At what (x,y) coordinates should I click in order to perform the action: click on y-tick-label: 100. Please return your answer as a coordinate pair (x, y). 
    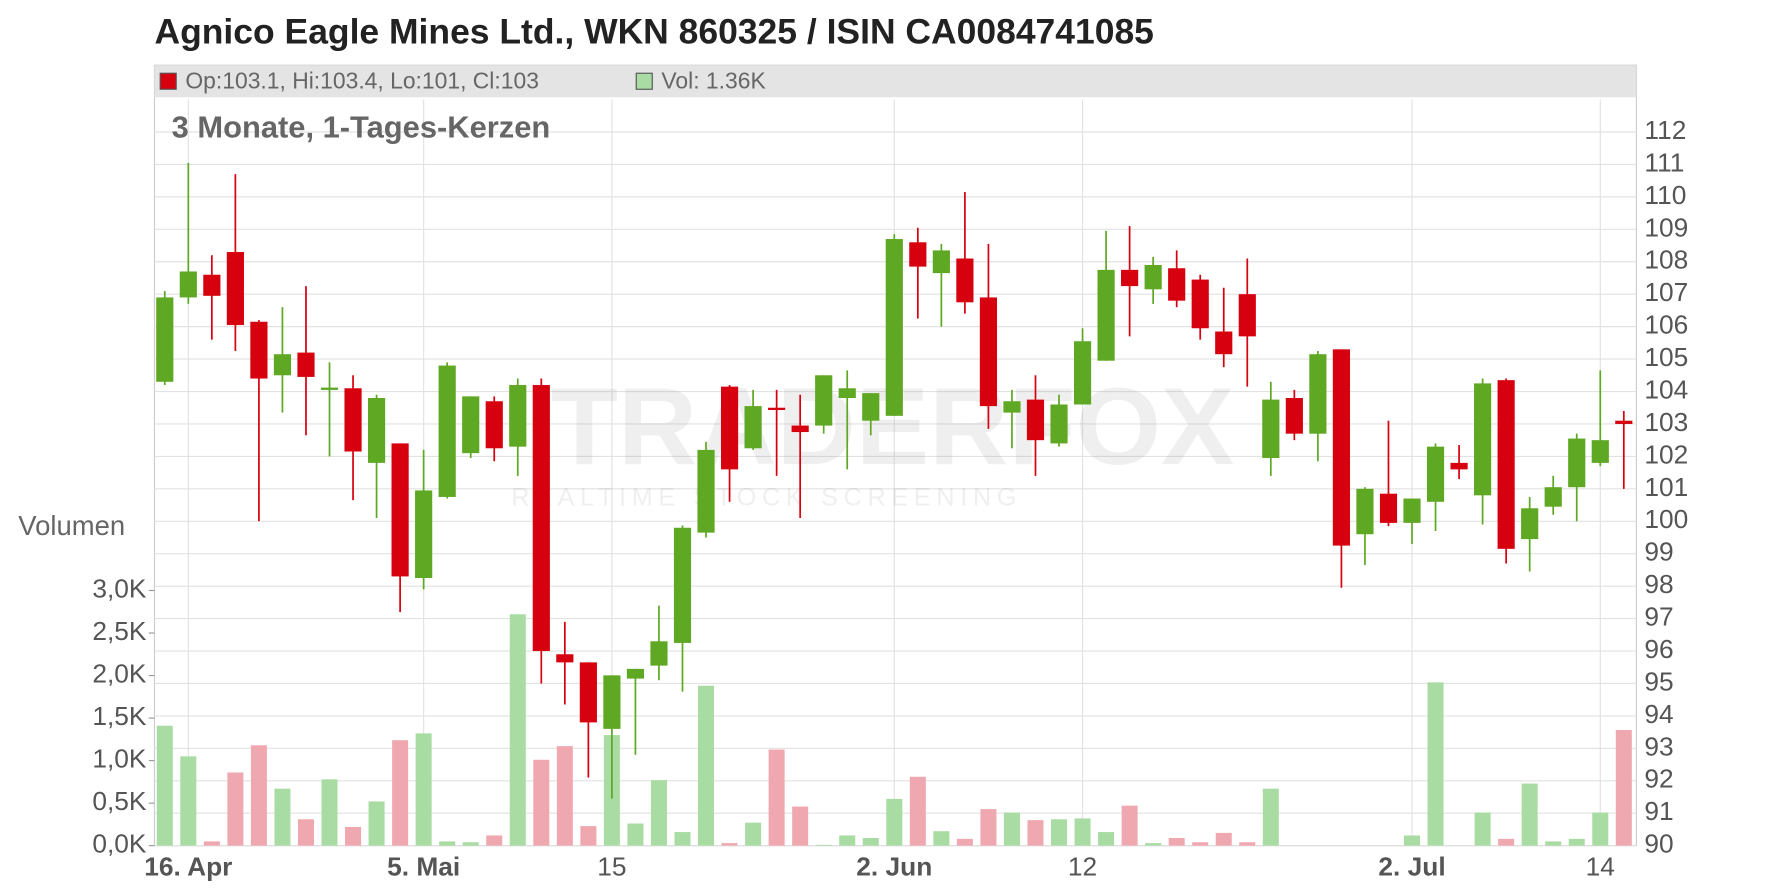
    Looking at the image, I should click on (1666, 519).